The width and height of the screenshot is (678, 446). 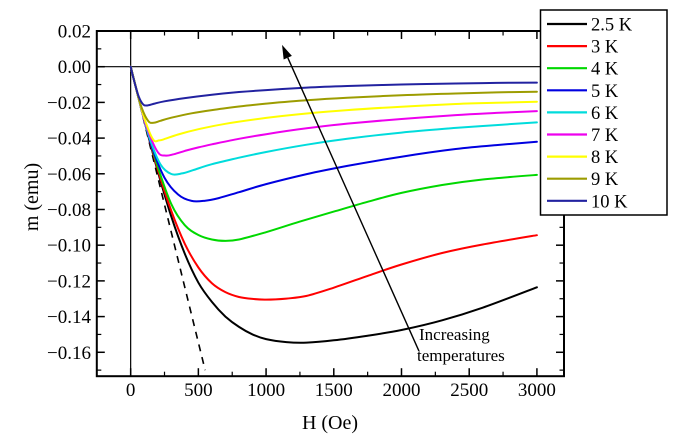 What do you see at coordinates (353, 204) in the screenshot?
I see `arrow-line` at bounding box center [353, 204].